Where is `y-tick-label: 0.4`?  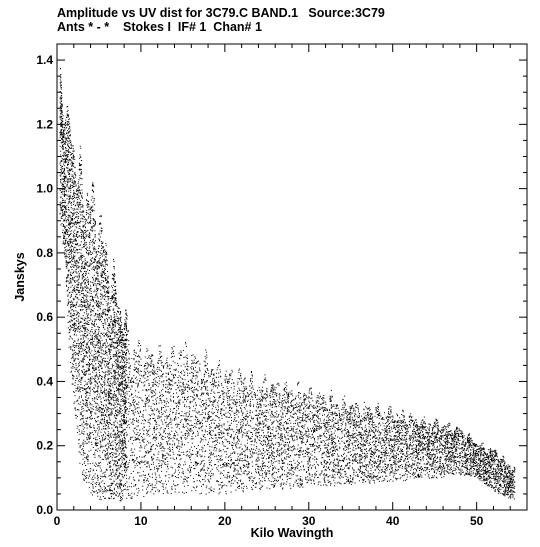 y-tick-label: 0.4 is located at coordinates (44, 381).